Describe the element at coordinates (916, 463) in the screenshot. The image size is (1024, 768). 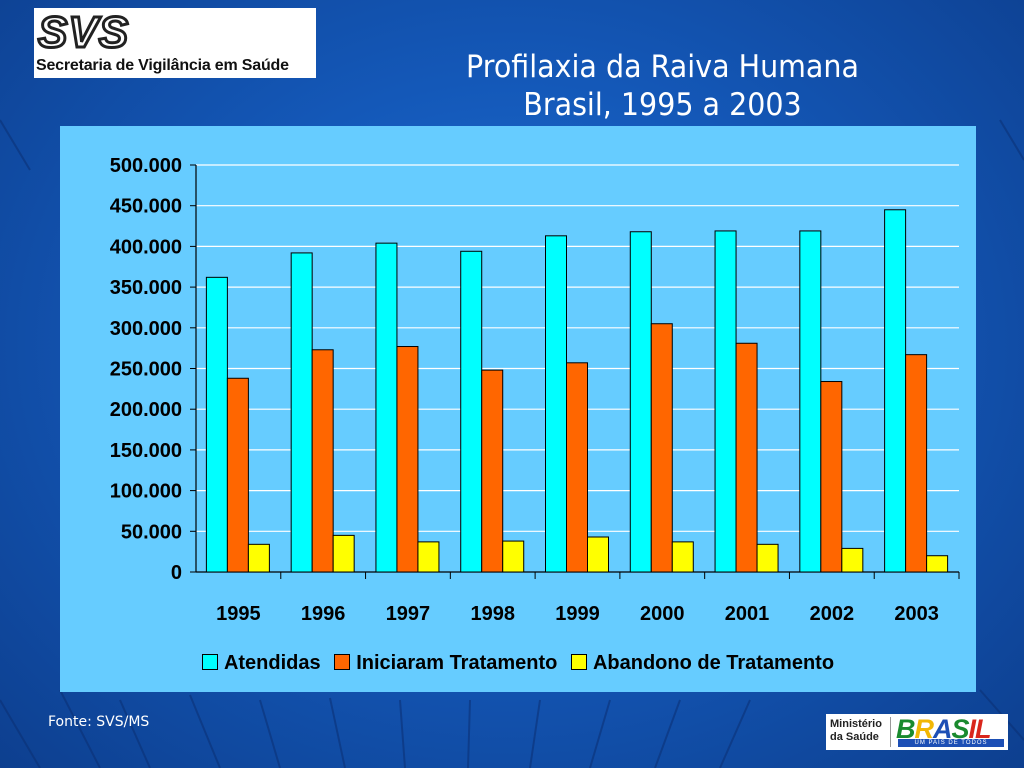
I see `bar-iniciaram-2003` at that location.